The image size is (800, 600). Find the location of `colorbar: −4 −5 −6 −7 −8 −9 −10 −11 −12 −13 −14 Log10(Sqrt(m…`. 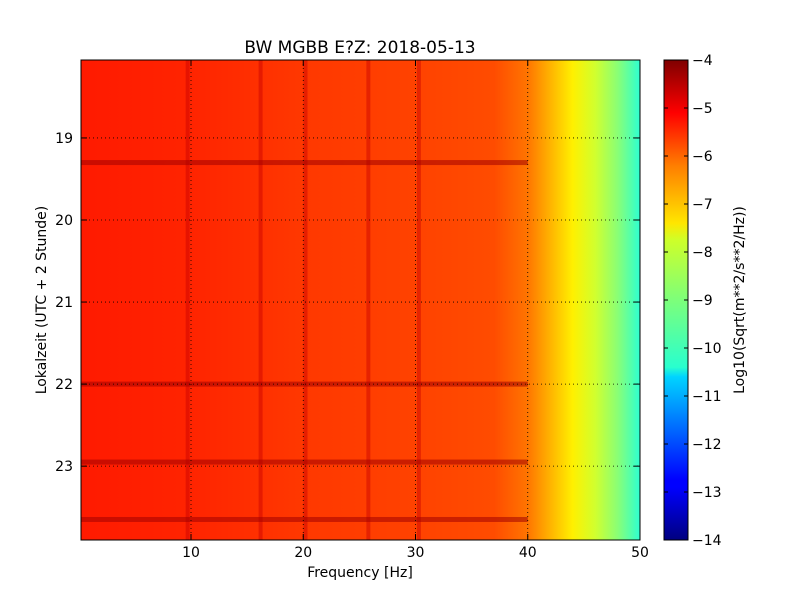

colorbar: −4 −5 −6 −7 −8 −9 −10 −11 −12 −13 −14 Log10(Sqrt(m… is located at coordinates (705, 301).